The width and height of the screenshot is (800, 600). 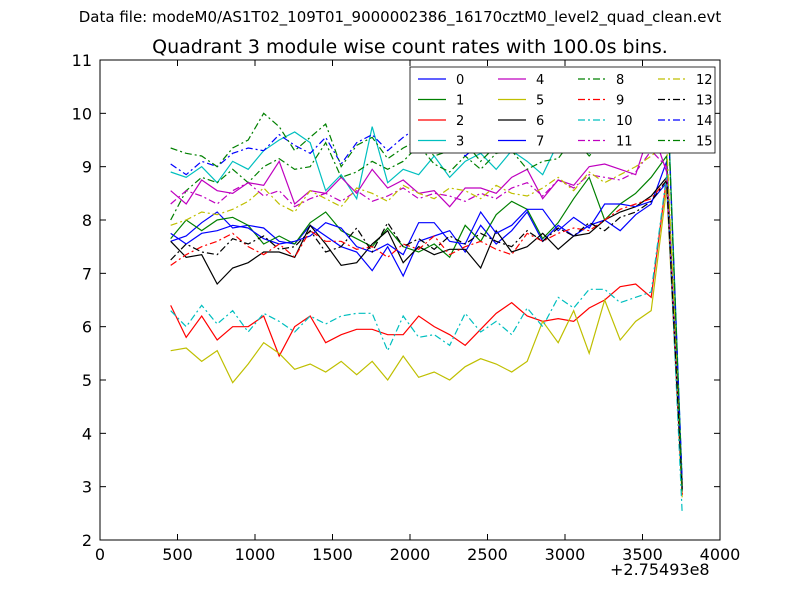 I want to click on y-tick-label: 6, so click(x=87, y=327).